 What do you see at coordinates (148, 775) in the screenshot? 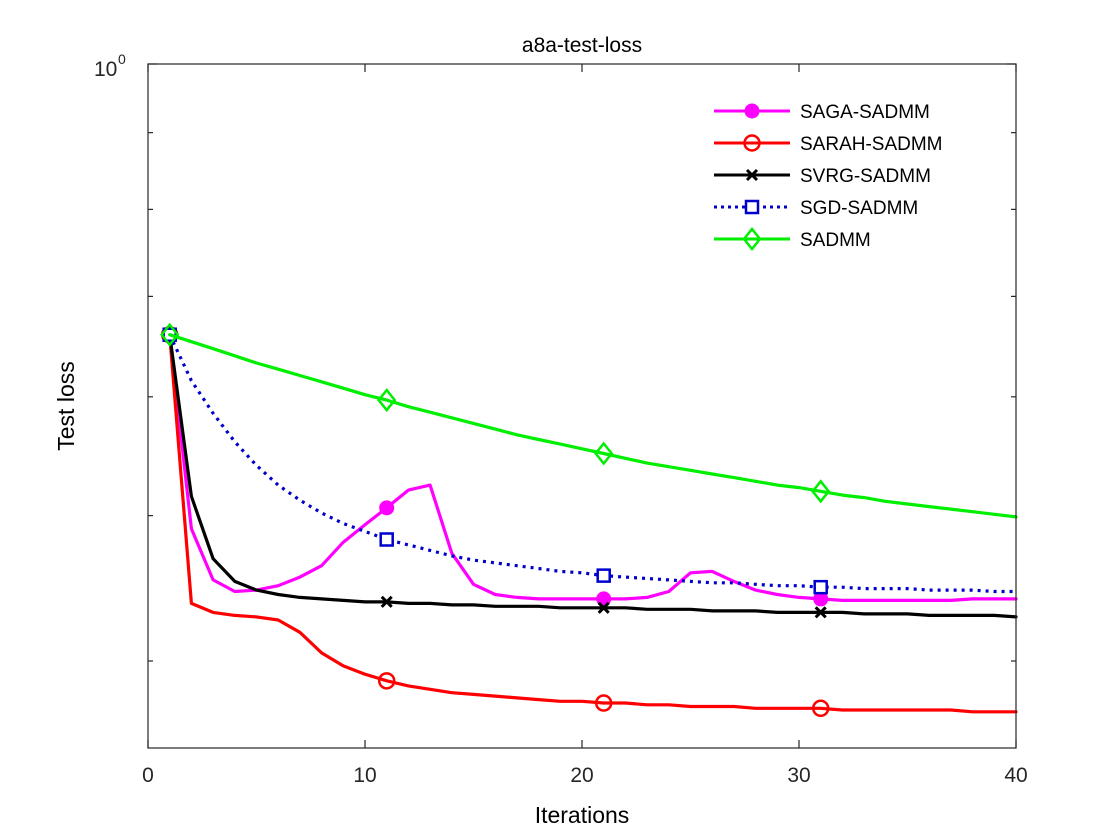
I see `x-tick-label-0: 0` at bounding box center [148, 775].